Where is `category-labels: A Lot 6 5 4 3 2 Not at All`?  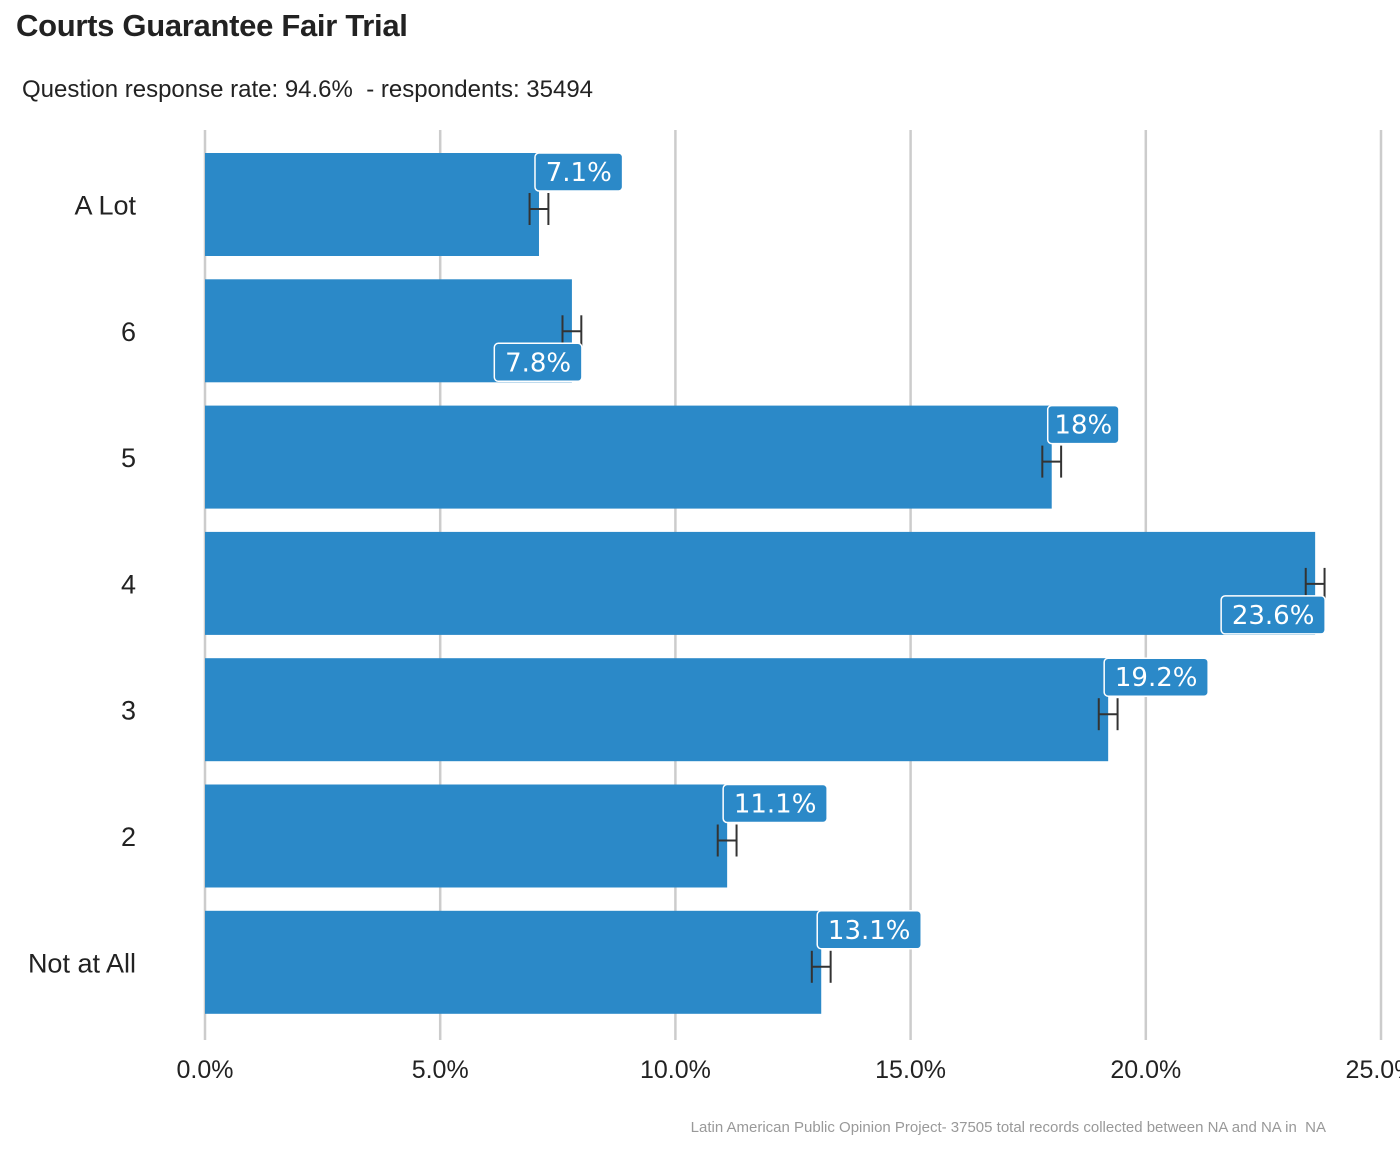
category-labels: A Lot 6 5 4 3 2 Not at All is located at coordinates (82, 585).